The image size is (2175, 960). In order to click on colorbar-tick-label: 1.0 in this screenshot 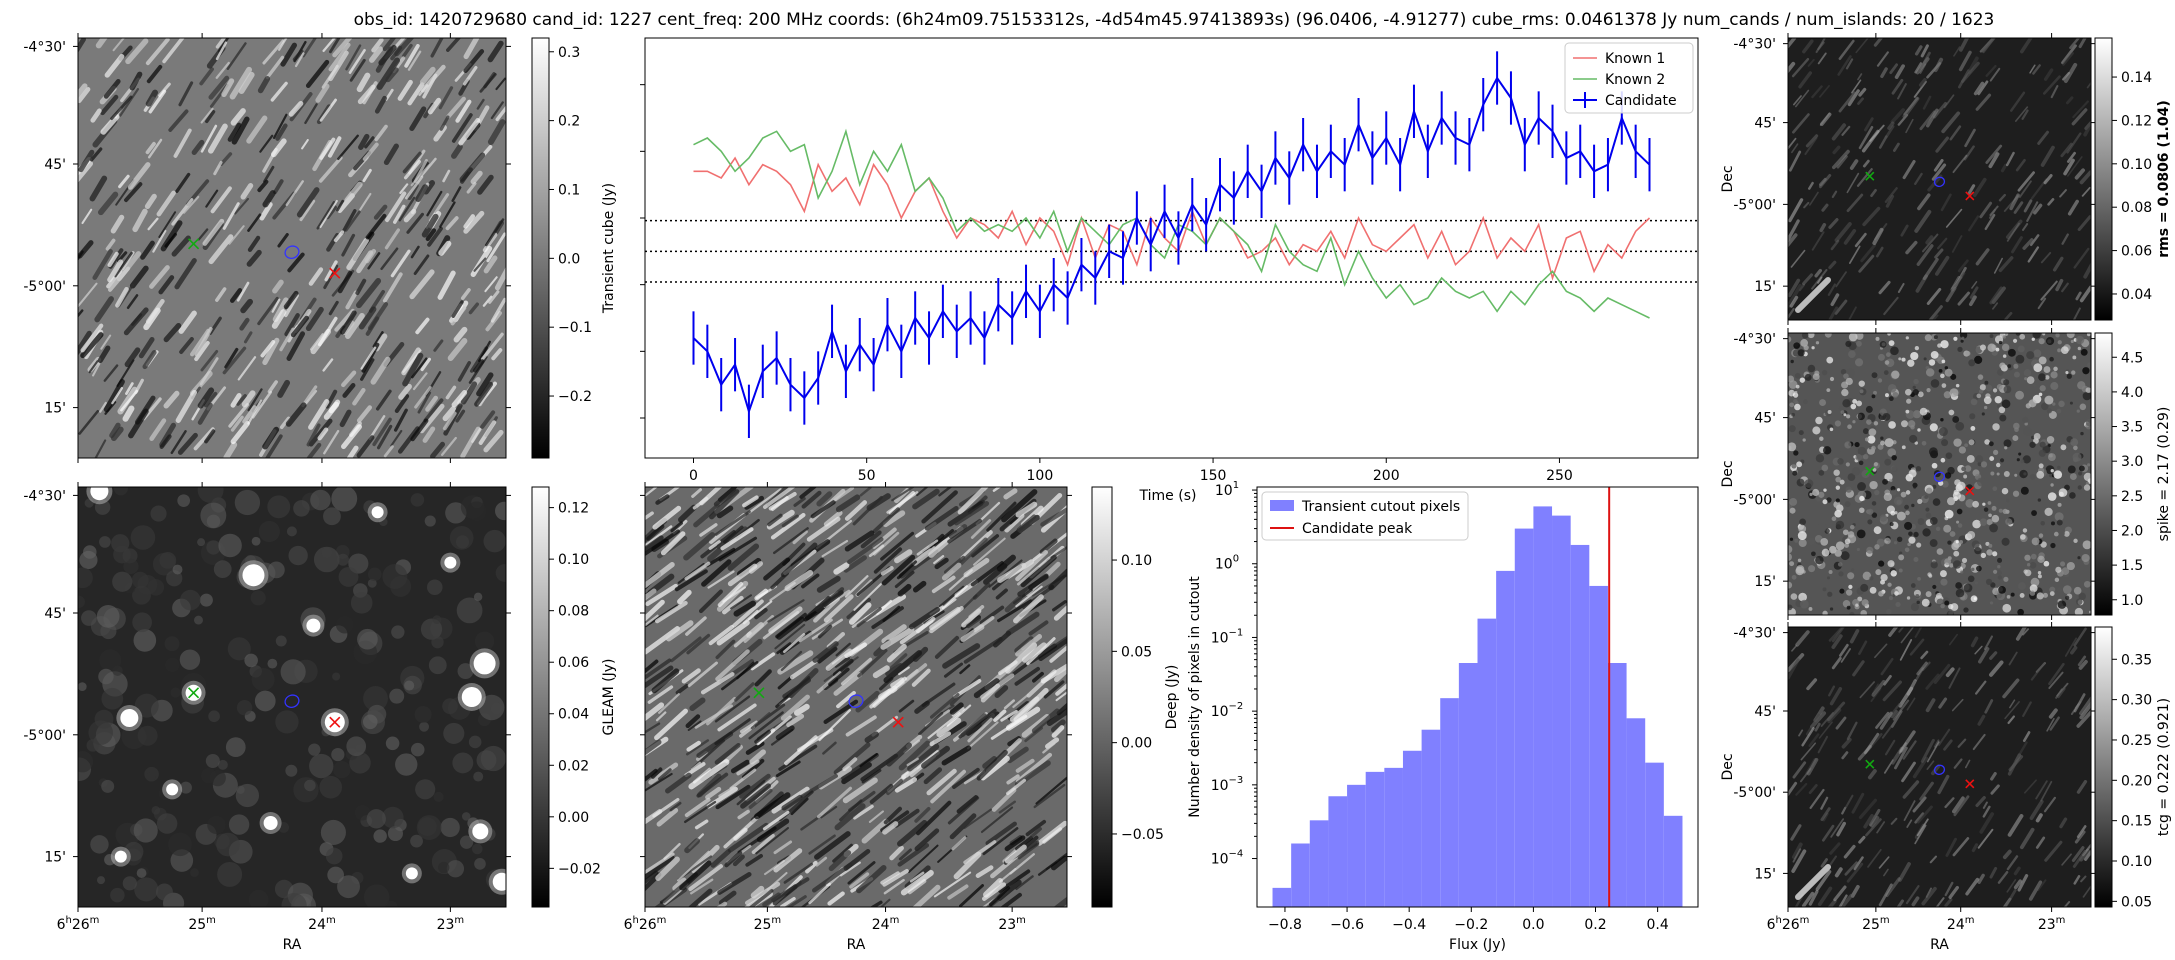, I will do `click(2132, 601)`.